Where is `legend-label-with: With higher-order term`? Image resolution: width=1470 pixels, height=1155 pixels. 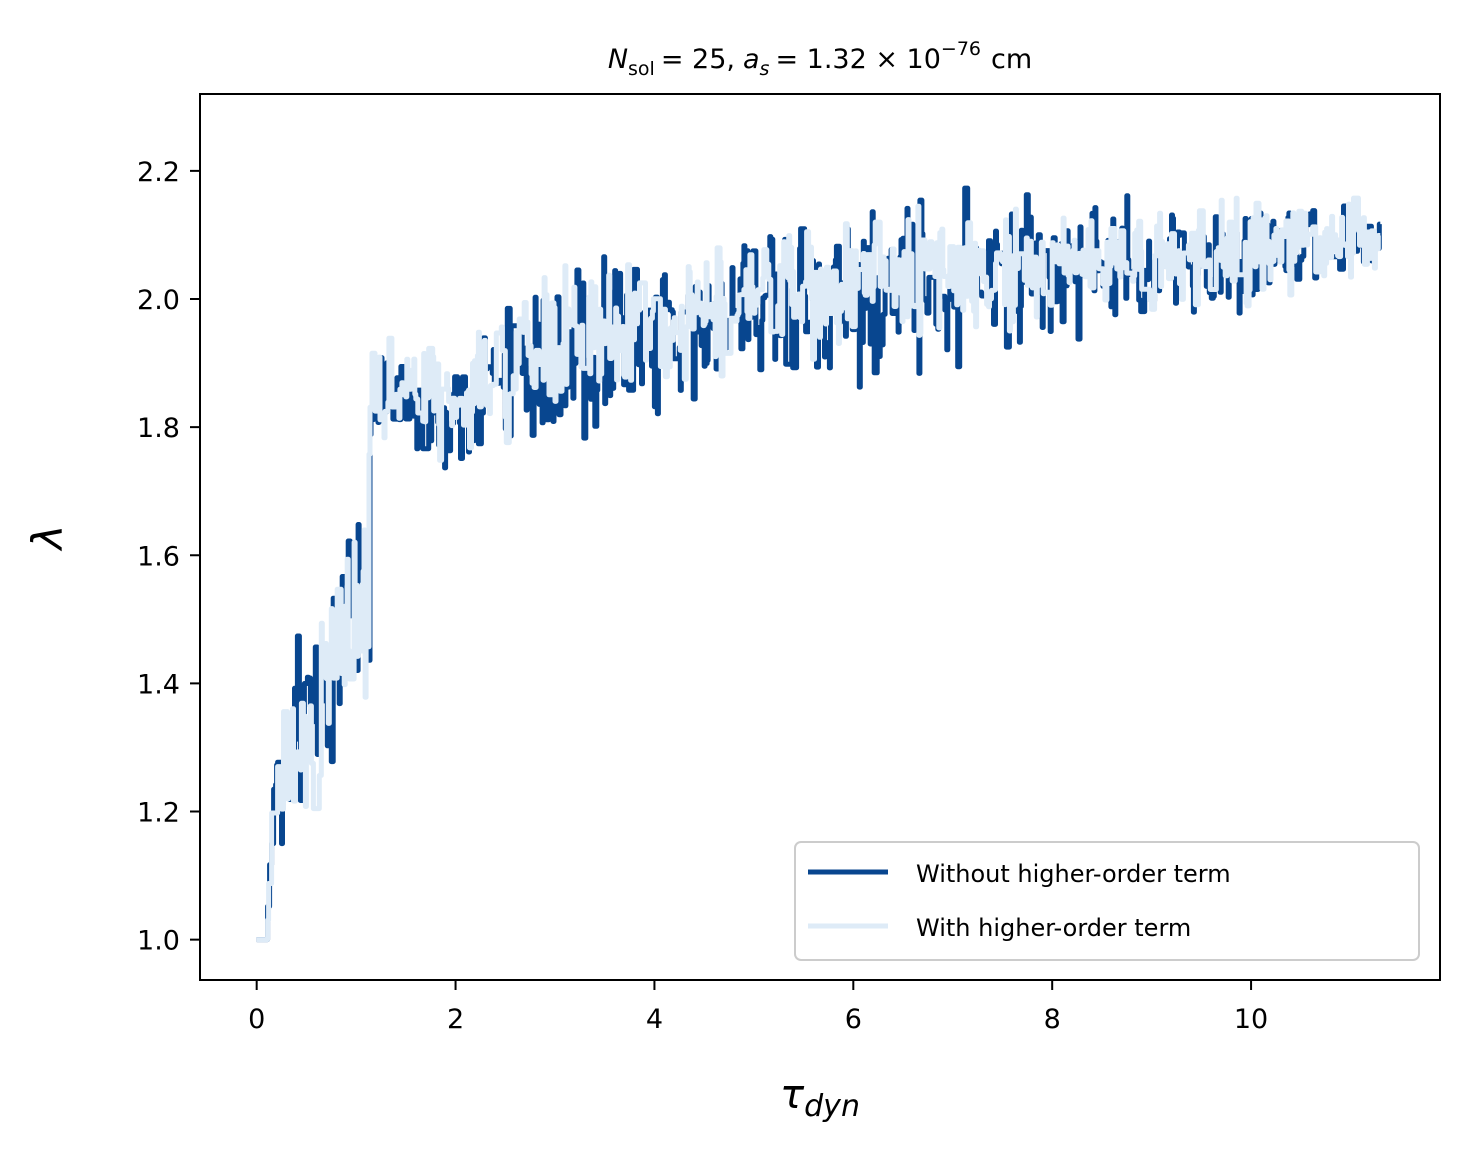
legend-label-with: With higher-order term is located at coordinates (1053, 928).